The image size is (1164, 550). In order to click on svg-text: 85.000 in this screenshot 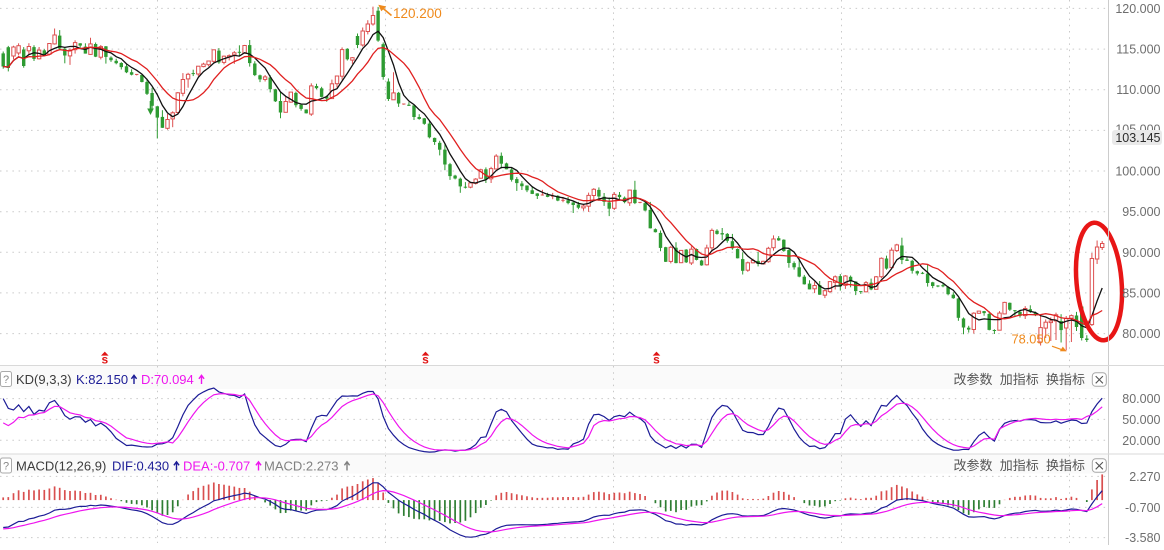, I will do `click(1141, 293)`.